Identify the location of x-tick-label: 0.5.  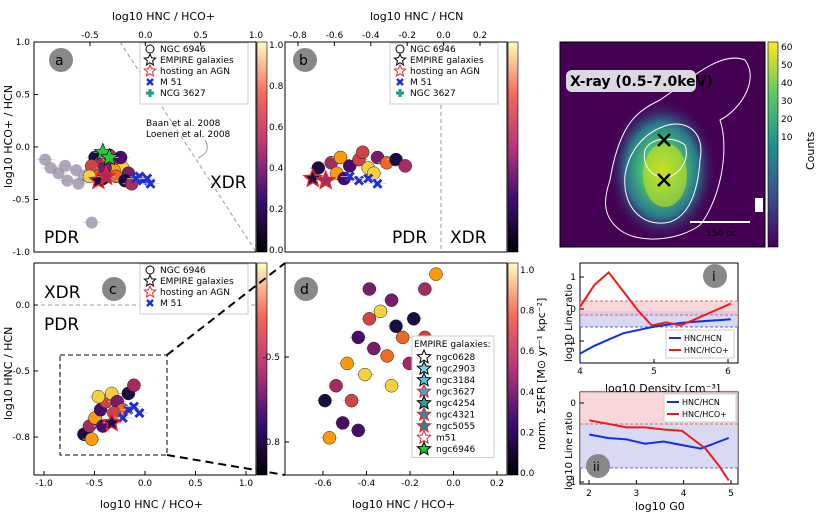
(195, 484).